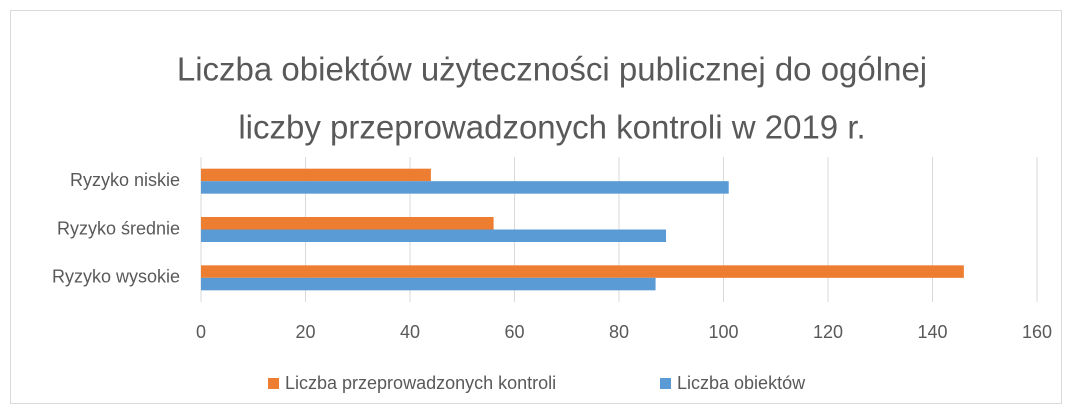 This screenshot has height=414, width=1073. I want to click on x-tick-label: 40, so click(410, 332).